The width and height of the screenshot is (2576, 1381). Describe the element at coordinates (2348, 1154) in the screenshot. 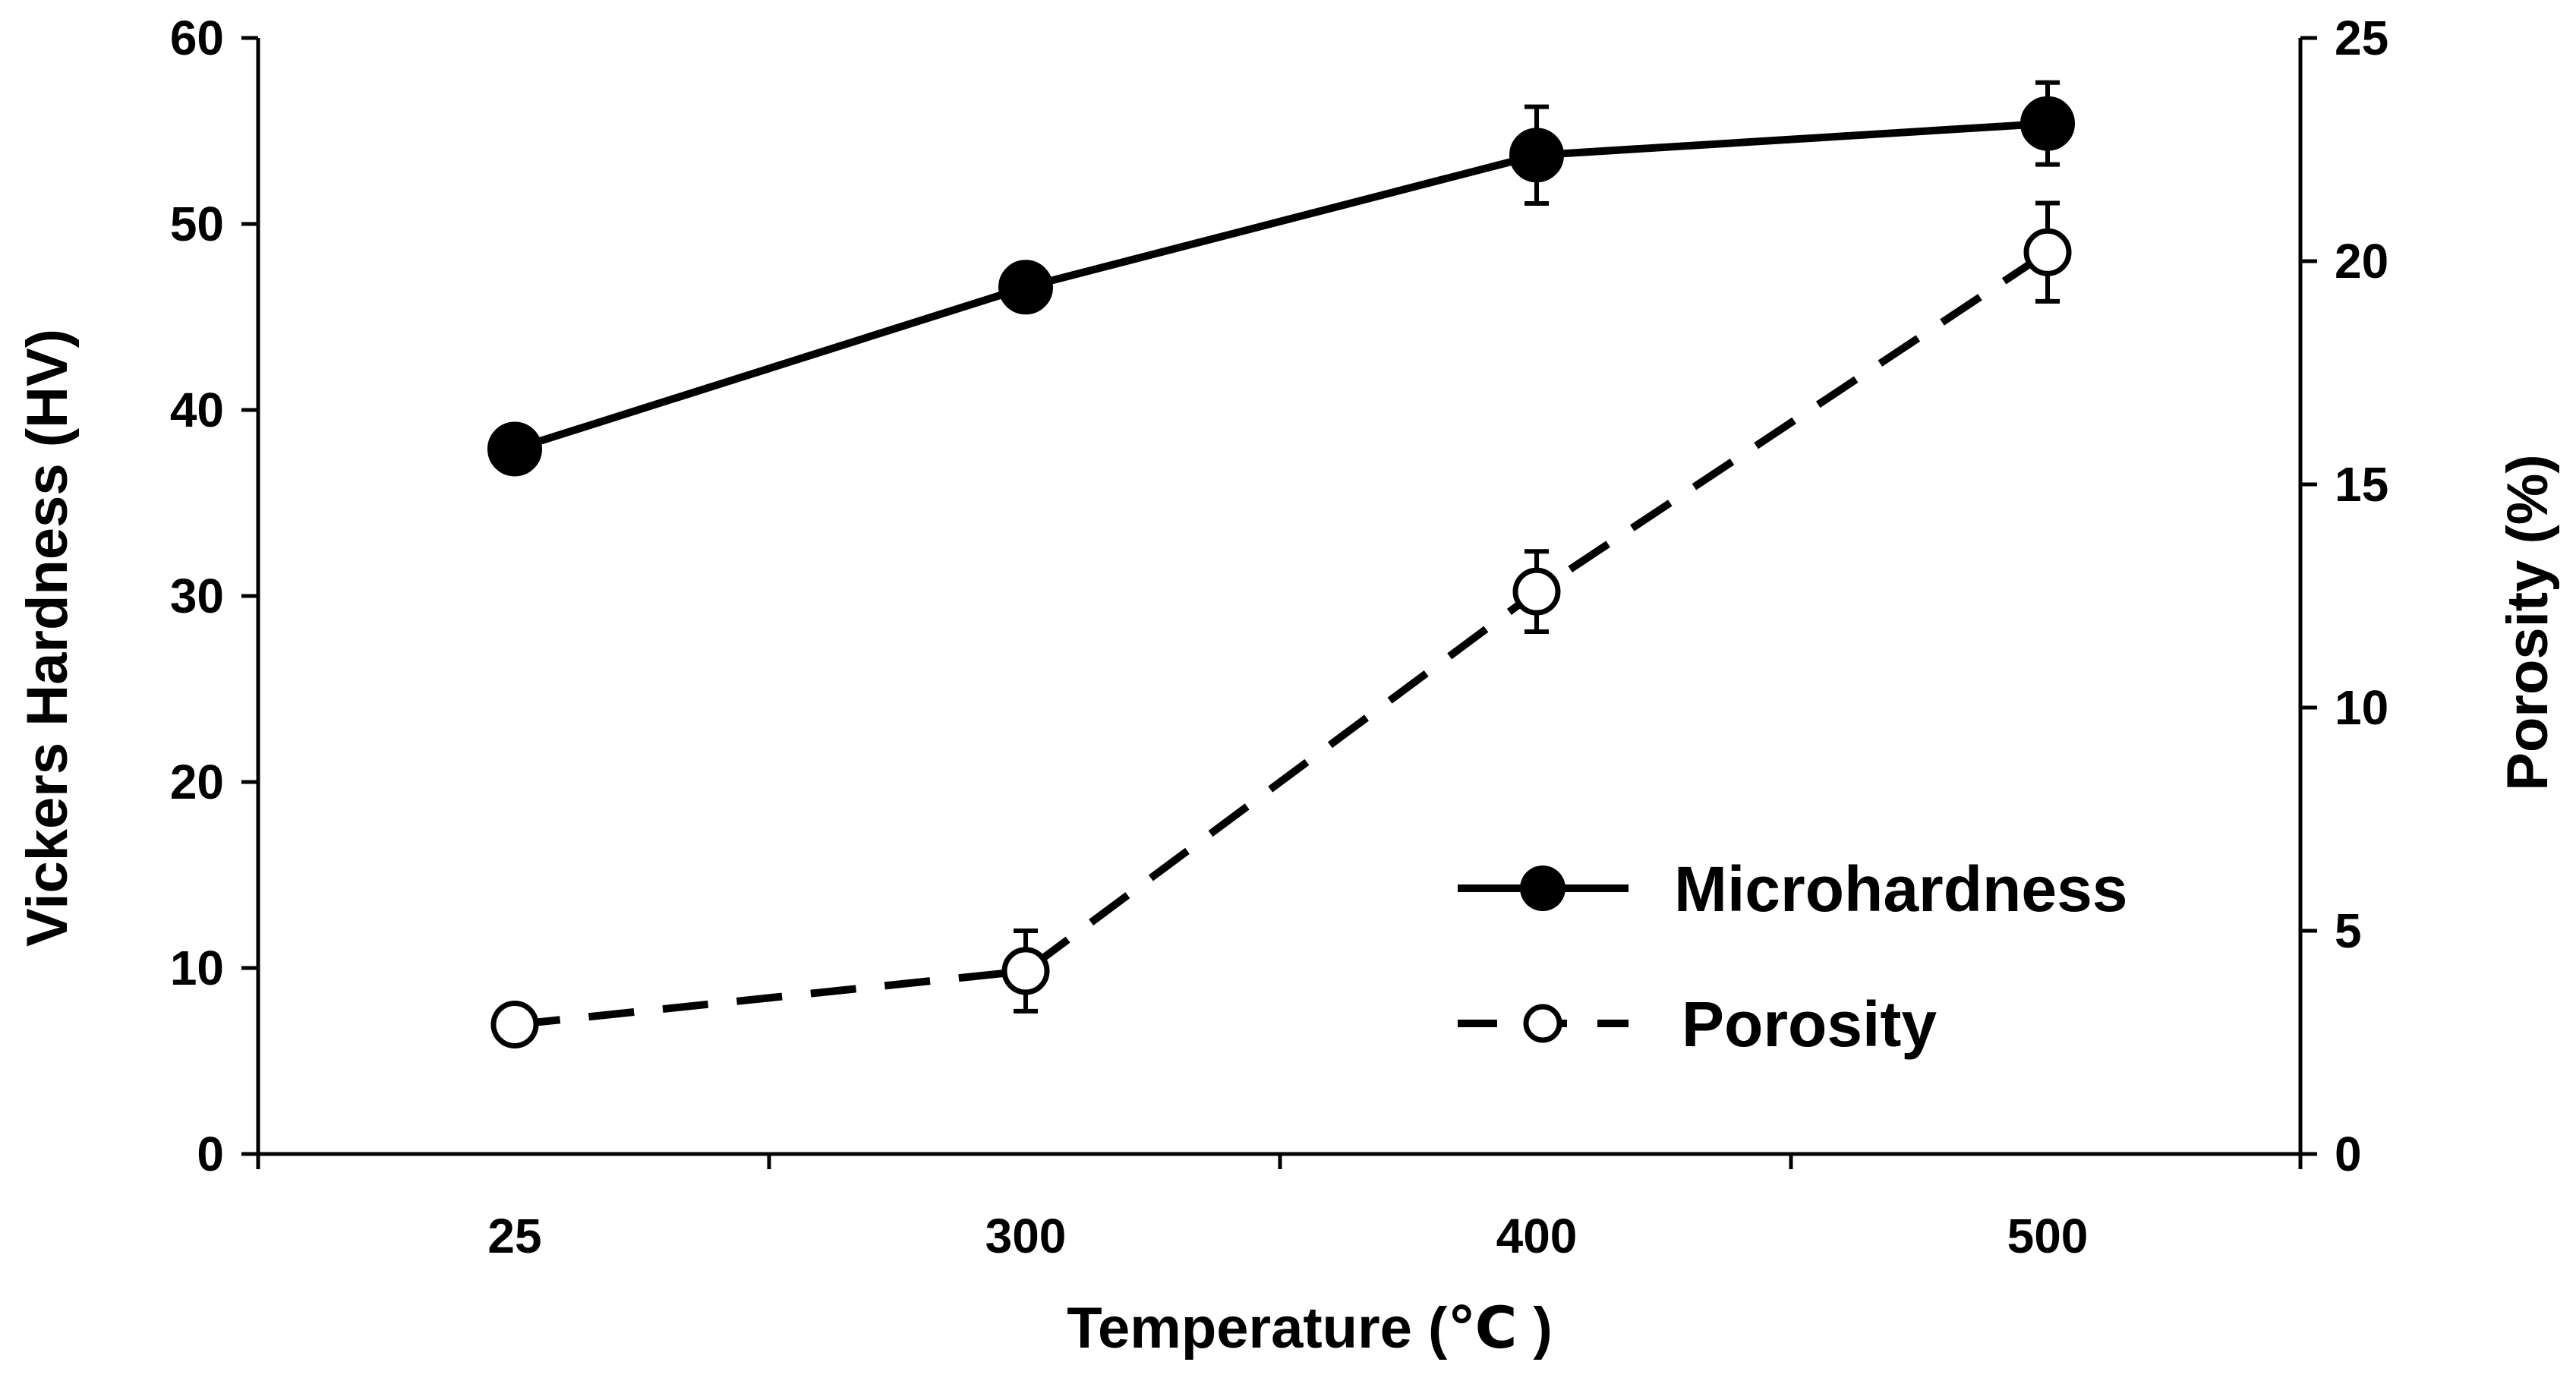

I see `y-tick-label-right: 0` at that location.